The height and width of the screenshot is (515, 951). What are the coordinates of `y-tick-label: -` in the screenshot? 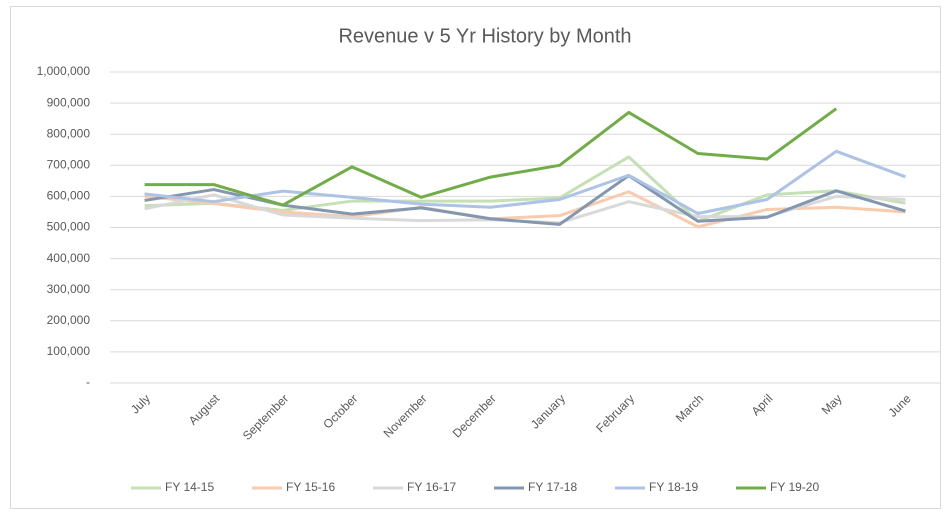 It's located at (88, 382).